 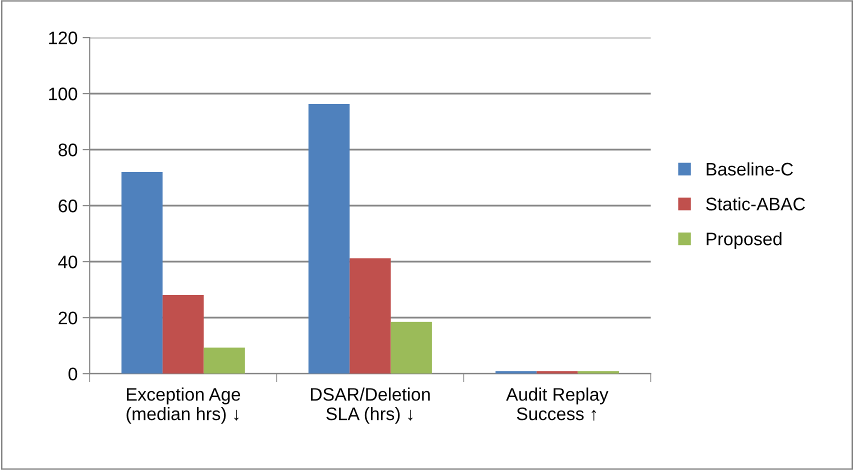 What do you see at coordinates (68, 150) in the screenshot?
I see `y-tick-label: 80` at bounding box center [68, 150].